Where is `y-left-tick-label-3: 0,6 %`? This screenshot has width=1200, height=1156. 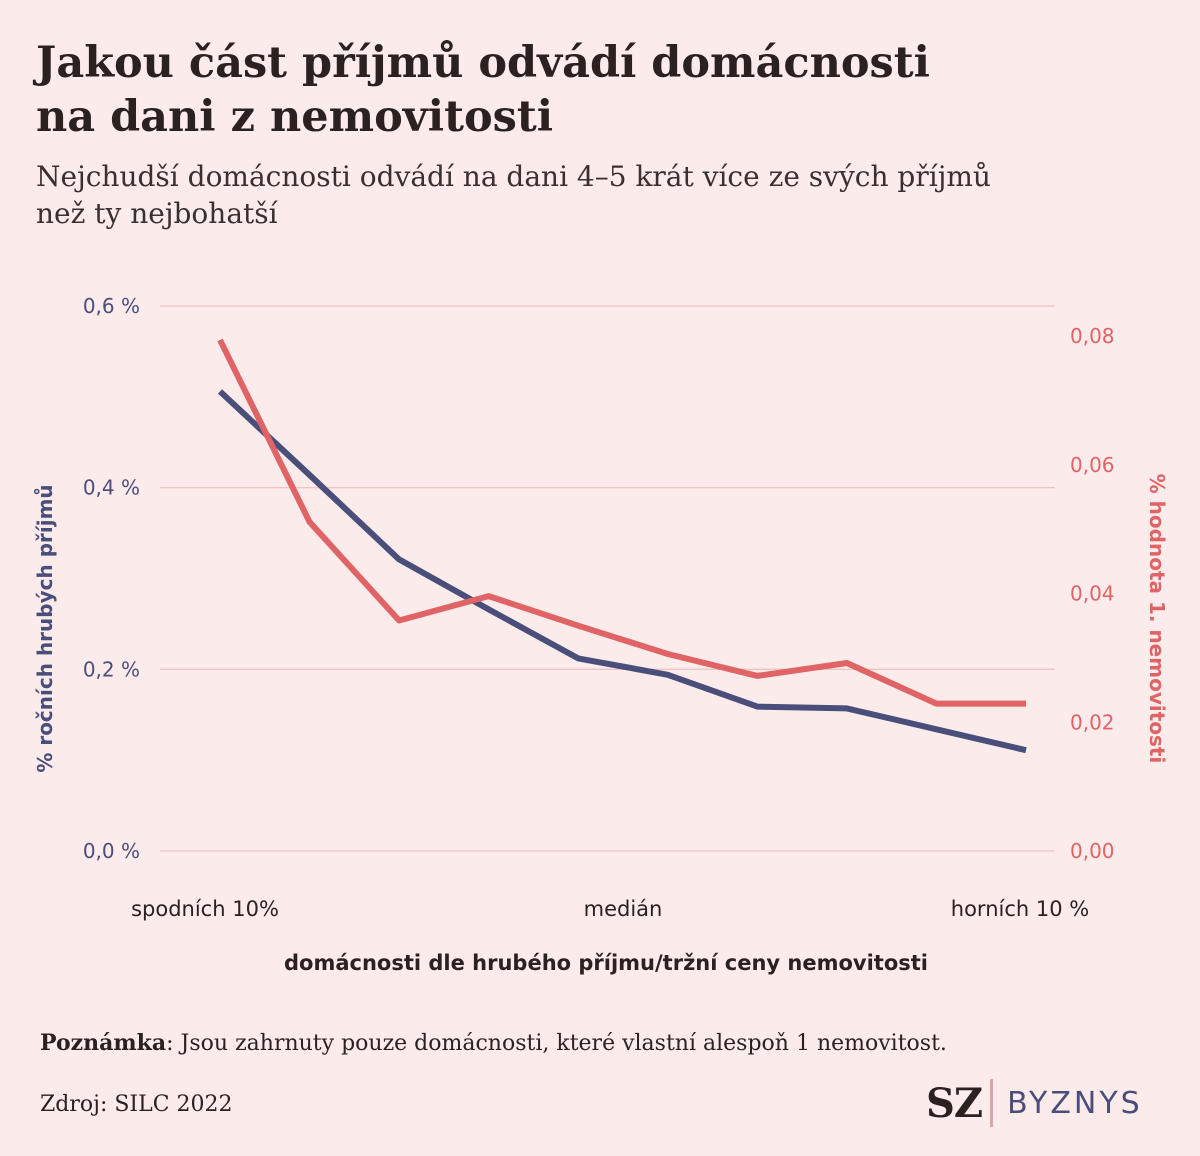
y-left-tick-label-3: 0,6 % is located at coordinates (111, 306).